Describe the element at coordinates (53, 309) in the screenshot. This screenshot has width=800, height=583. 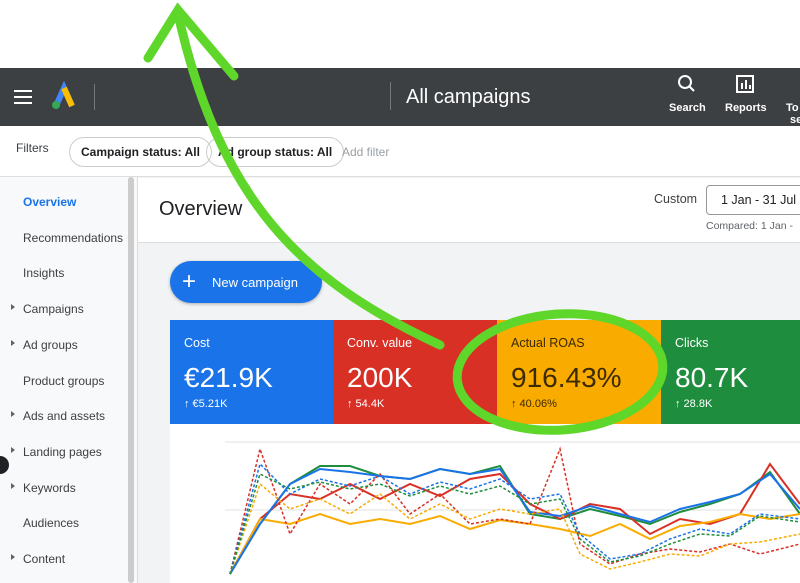
I see `nav-item: Campaigns` at that location.